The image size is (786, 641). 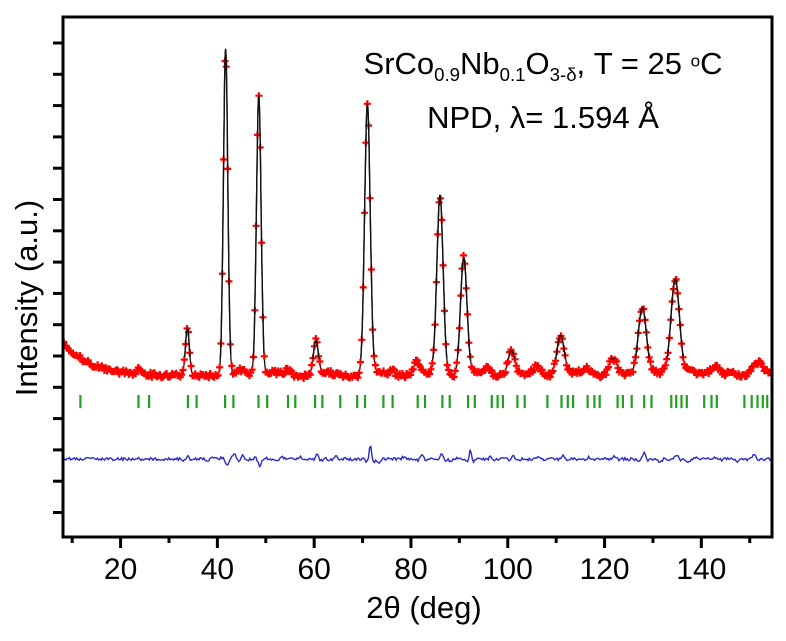 I want to click on title-formula-base: O, so click(x=537, y=63).